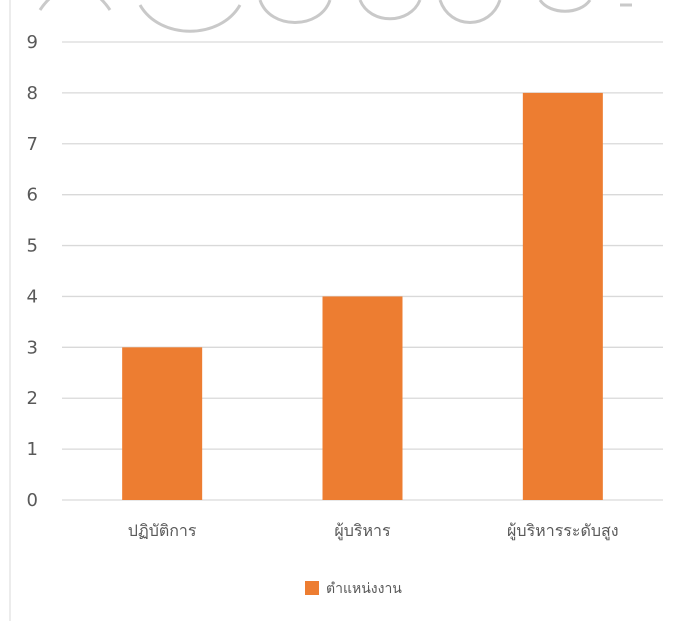 The image size is (681, 621). I want to click on y-tick-label: 5, so click(32, 246).